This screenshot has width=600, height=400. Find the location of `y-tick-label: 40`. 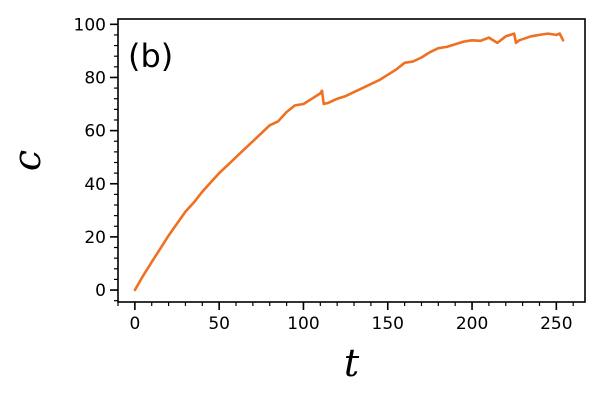

y-tick-label: 40 is located at coordinates (95, 185).